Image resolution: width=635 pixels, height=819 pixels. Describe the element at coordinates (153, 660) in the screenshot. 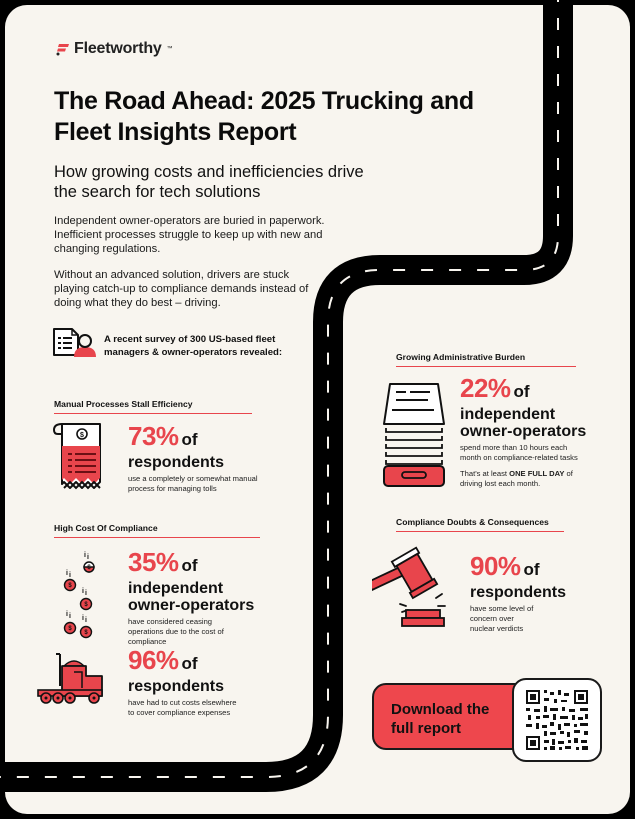

I see `stat-percent: 96%` at that location.